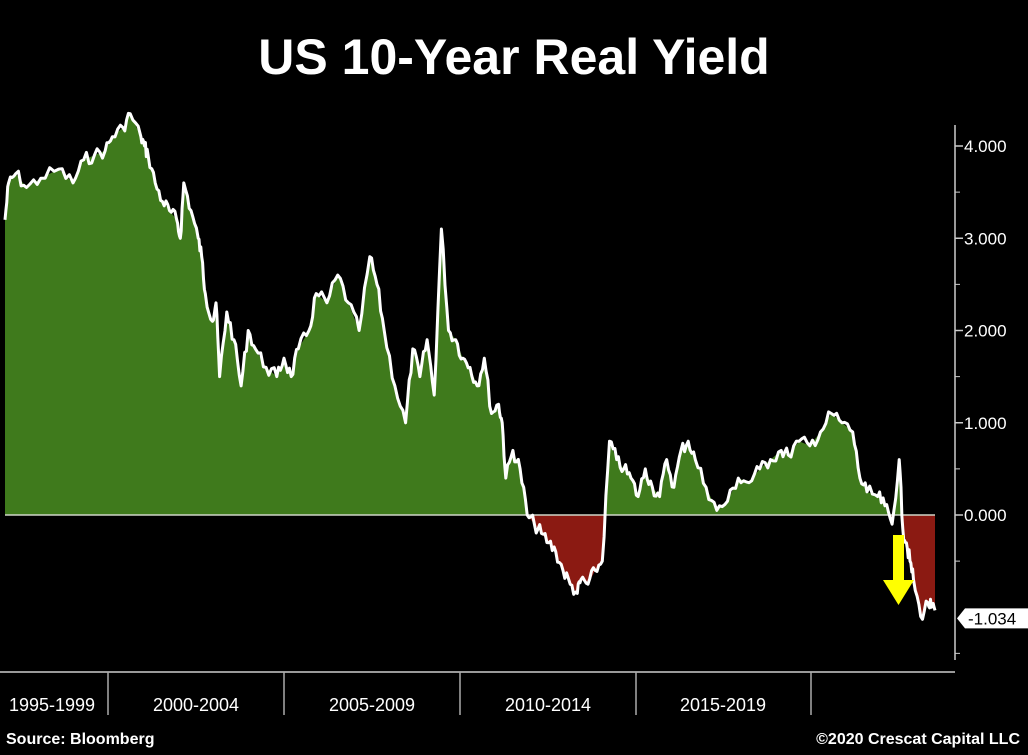 This screenshot has width=1028, height=755. What do you see at coordinates (372, 705) in the screenshot?
I see `x-tick-label: 2005-2009` at bounding box center [372, 705].